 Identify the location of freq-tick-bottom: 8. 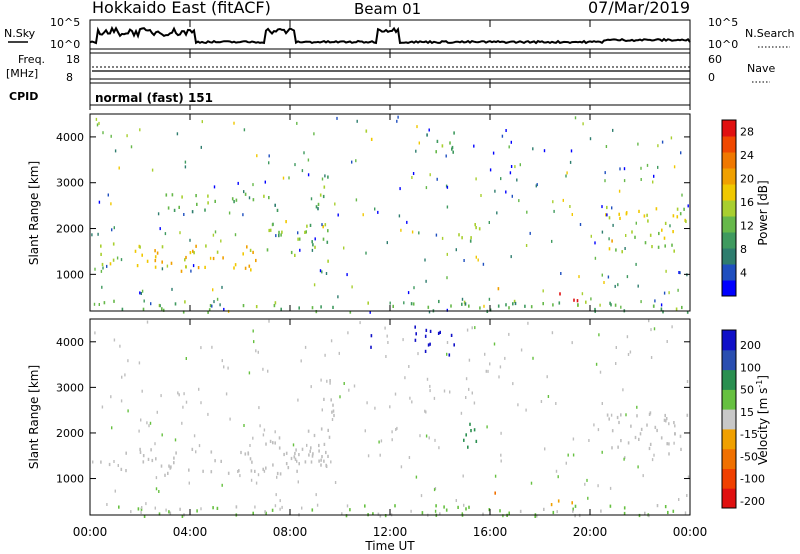
(69, 77).